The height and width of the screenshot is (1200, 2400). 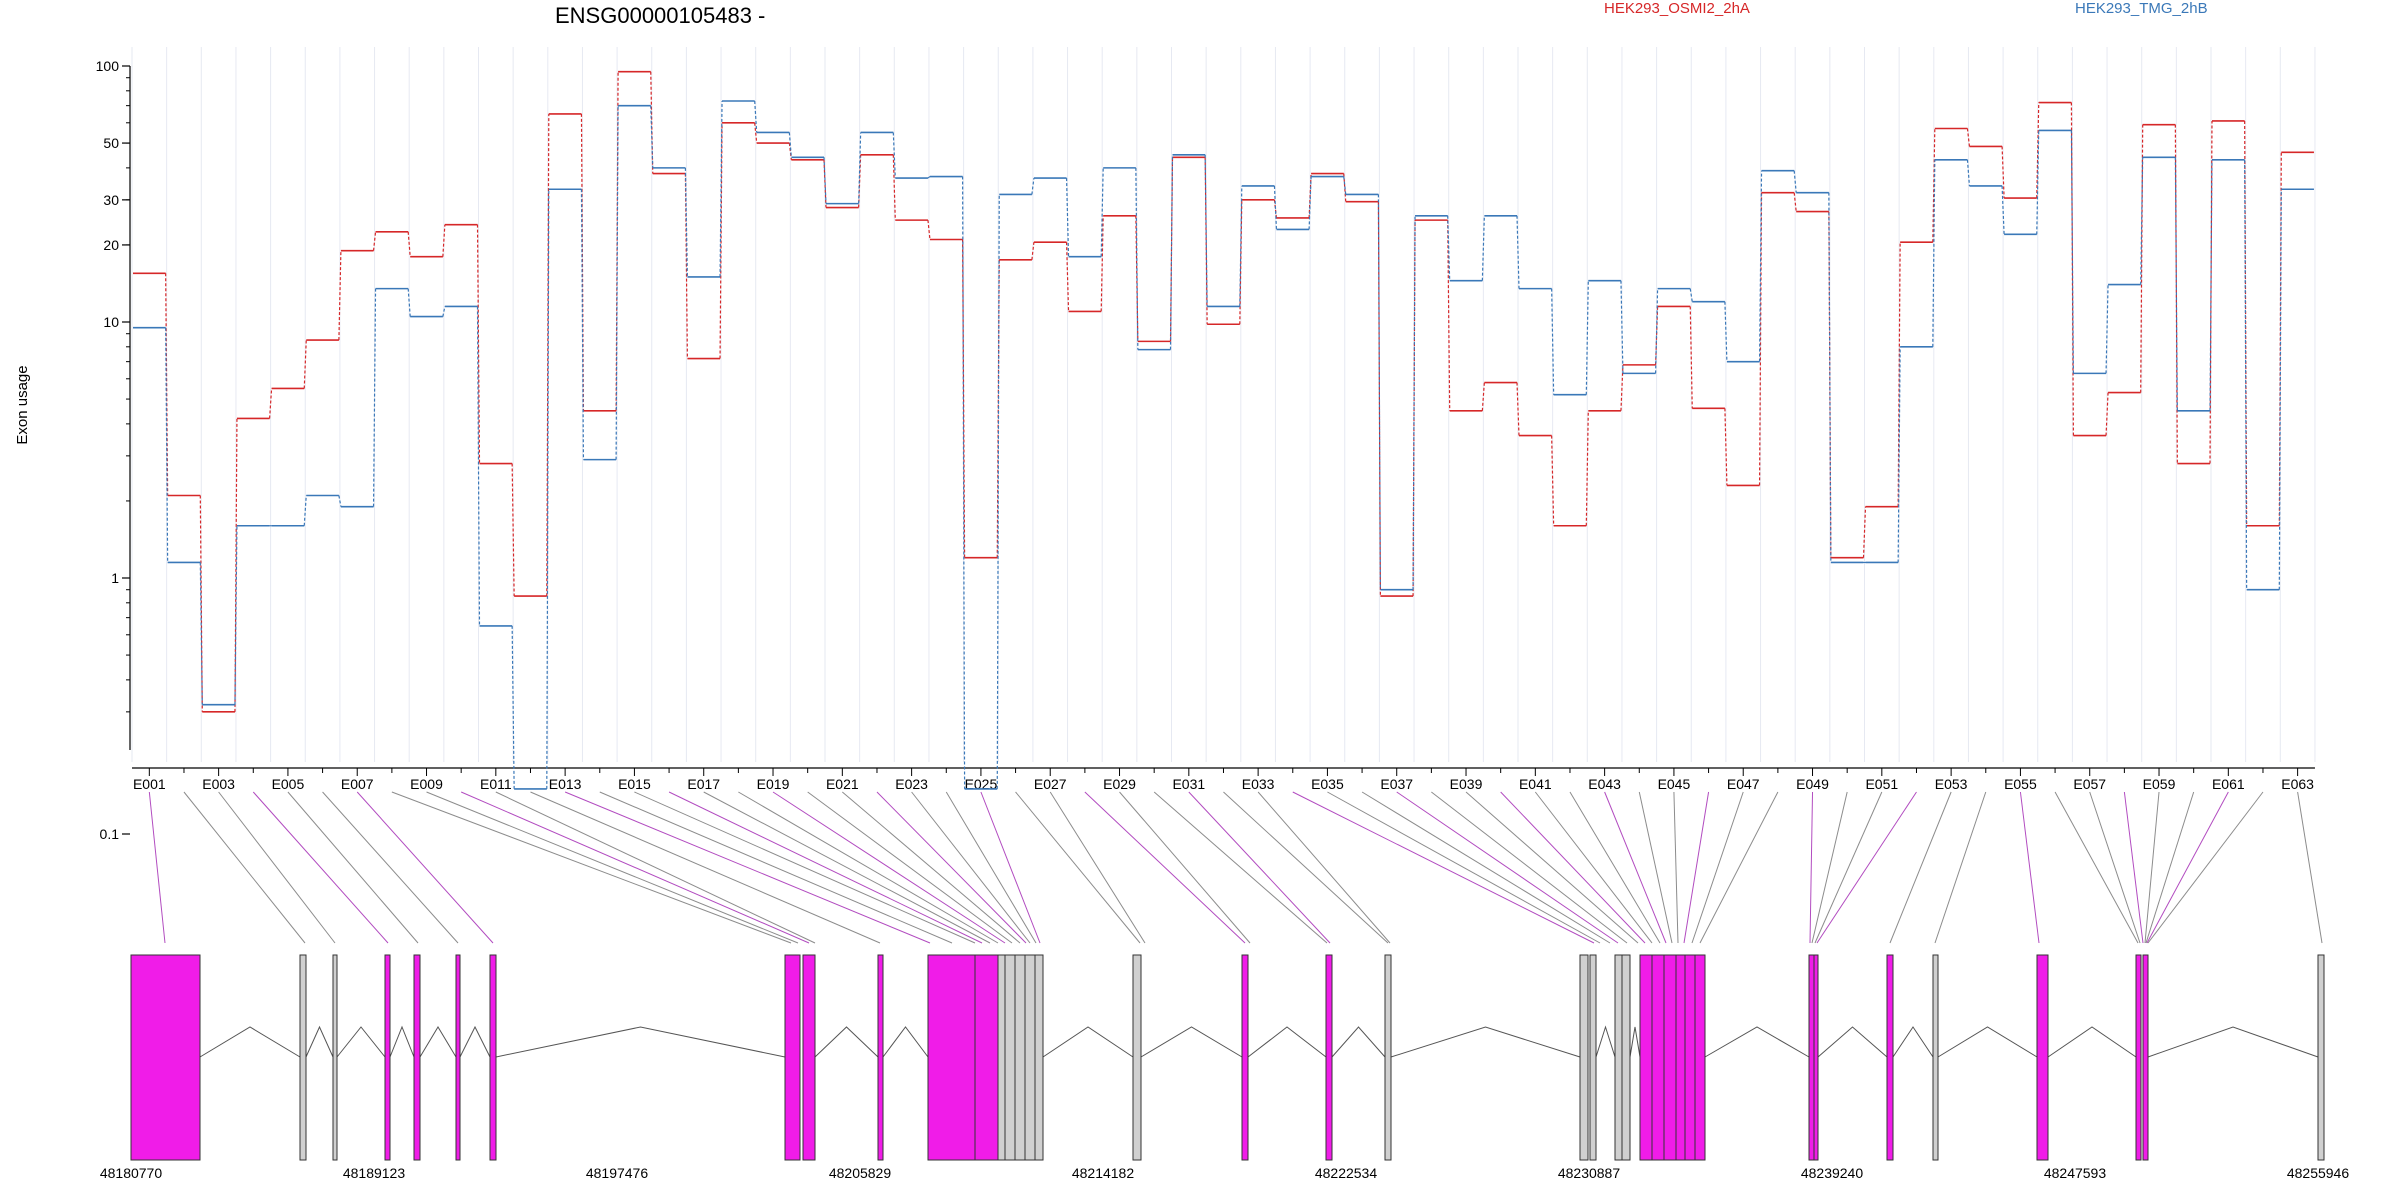 What do you see at coordinates (1951, 784) in the screenshot?
I see `exon-tick-label: E053` at bounding box center [1951, 784].